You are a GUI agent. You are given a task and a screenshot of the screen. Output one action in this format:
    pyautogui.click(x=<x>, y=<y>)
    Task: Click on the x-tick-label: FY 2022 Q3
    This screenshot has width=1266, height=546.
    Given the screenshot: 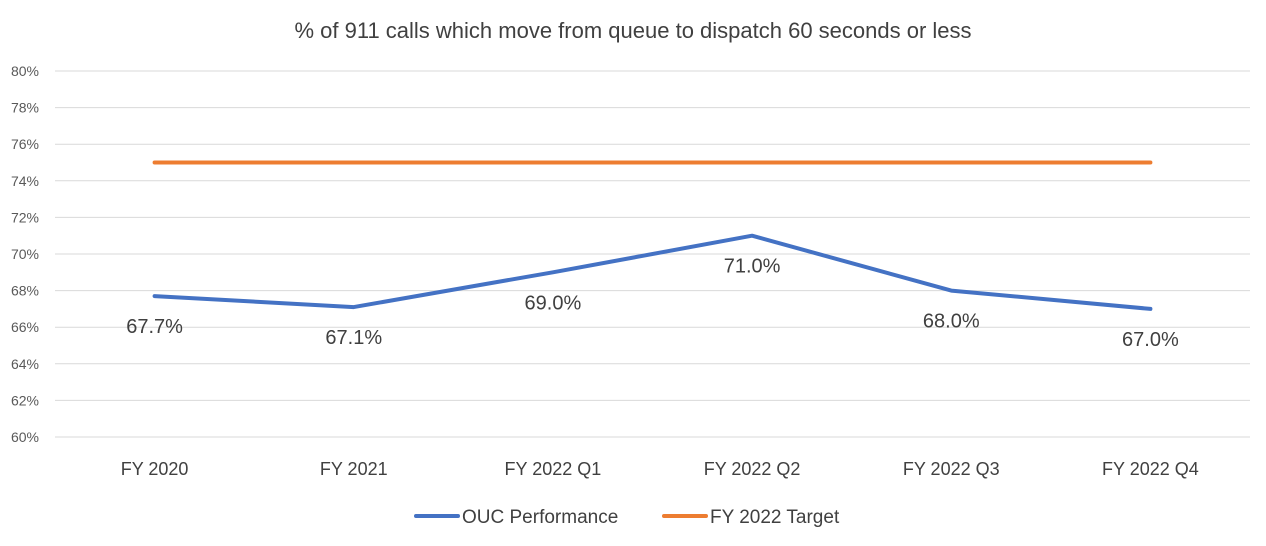 What is the action you would take?
    pyautogui.click(x=951, y=469)
    